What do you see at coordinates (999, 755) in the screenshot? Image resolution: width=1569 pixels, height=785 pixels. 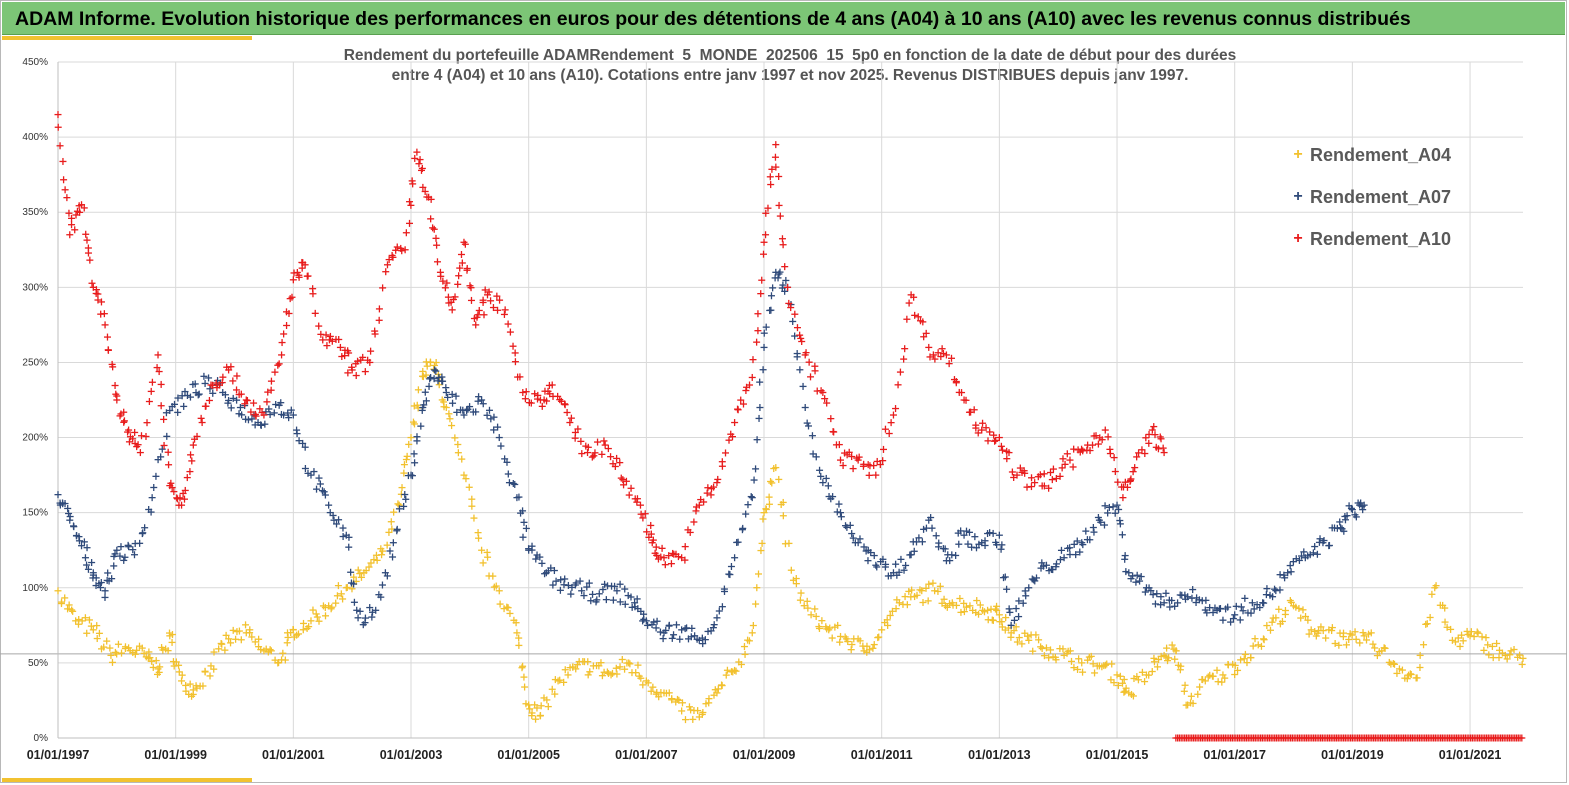 I see `x-tick-label: 01/01/2013` at bounding box center [999, 755].